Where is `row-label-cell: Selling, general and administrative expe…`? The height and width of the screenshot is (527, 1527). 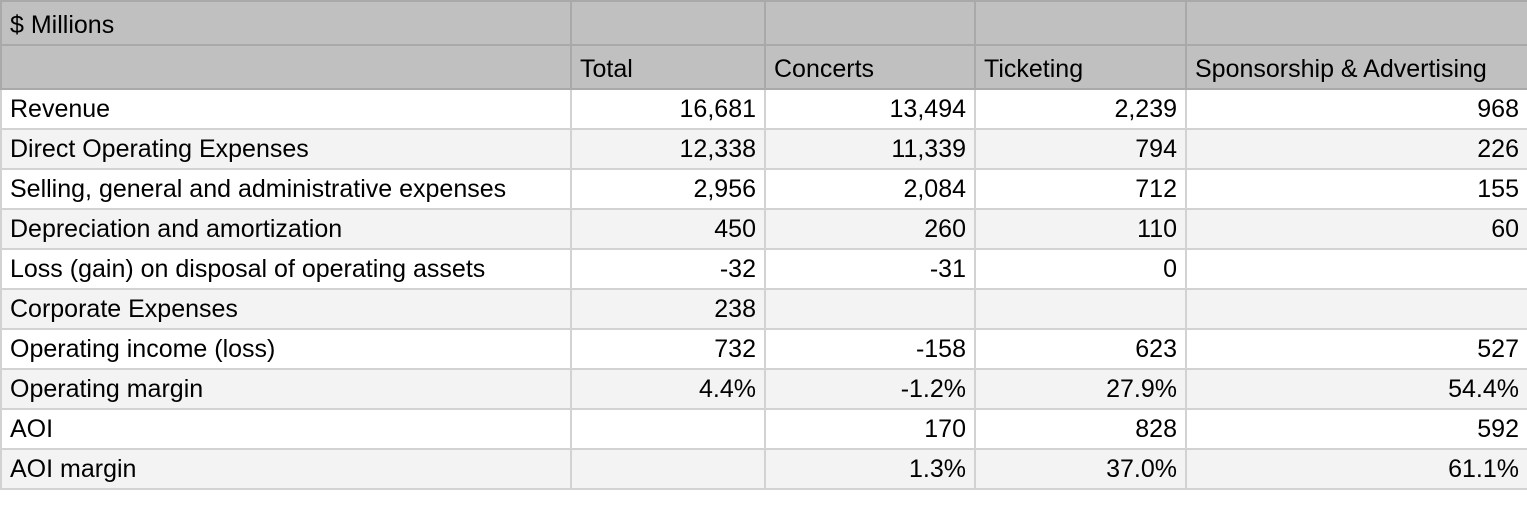 row-label-cell: Selling, general and administrative expe… is located at coordinates (286, 189).